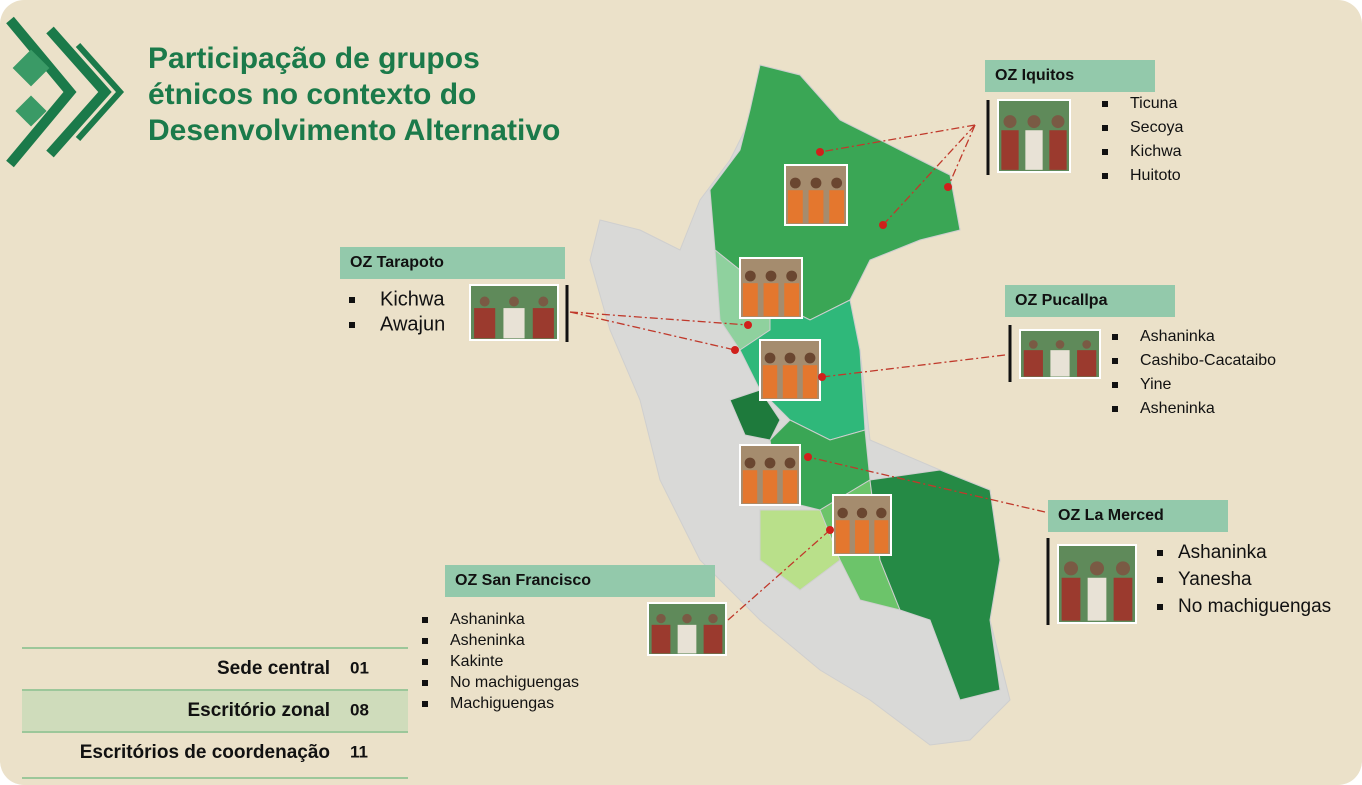 The image size is (1362, 785). I want to click on summary-highlight, so click(215, 711).